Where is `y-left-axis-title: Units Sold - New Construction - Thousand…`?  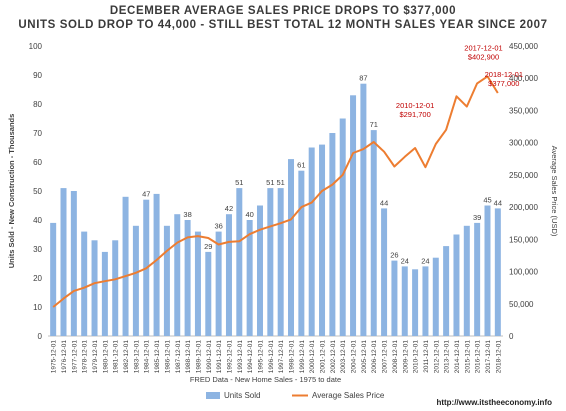 y-left-axis-title: Units Sold - New Construction - Thousand… is located at coordinates (11, 191).